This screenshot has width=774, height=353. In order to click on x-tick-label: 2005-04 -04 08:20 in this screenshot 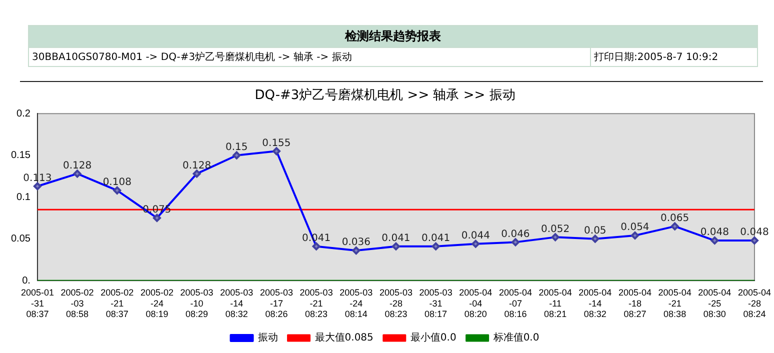, I will do `click(475, 303)`.